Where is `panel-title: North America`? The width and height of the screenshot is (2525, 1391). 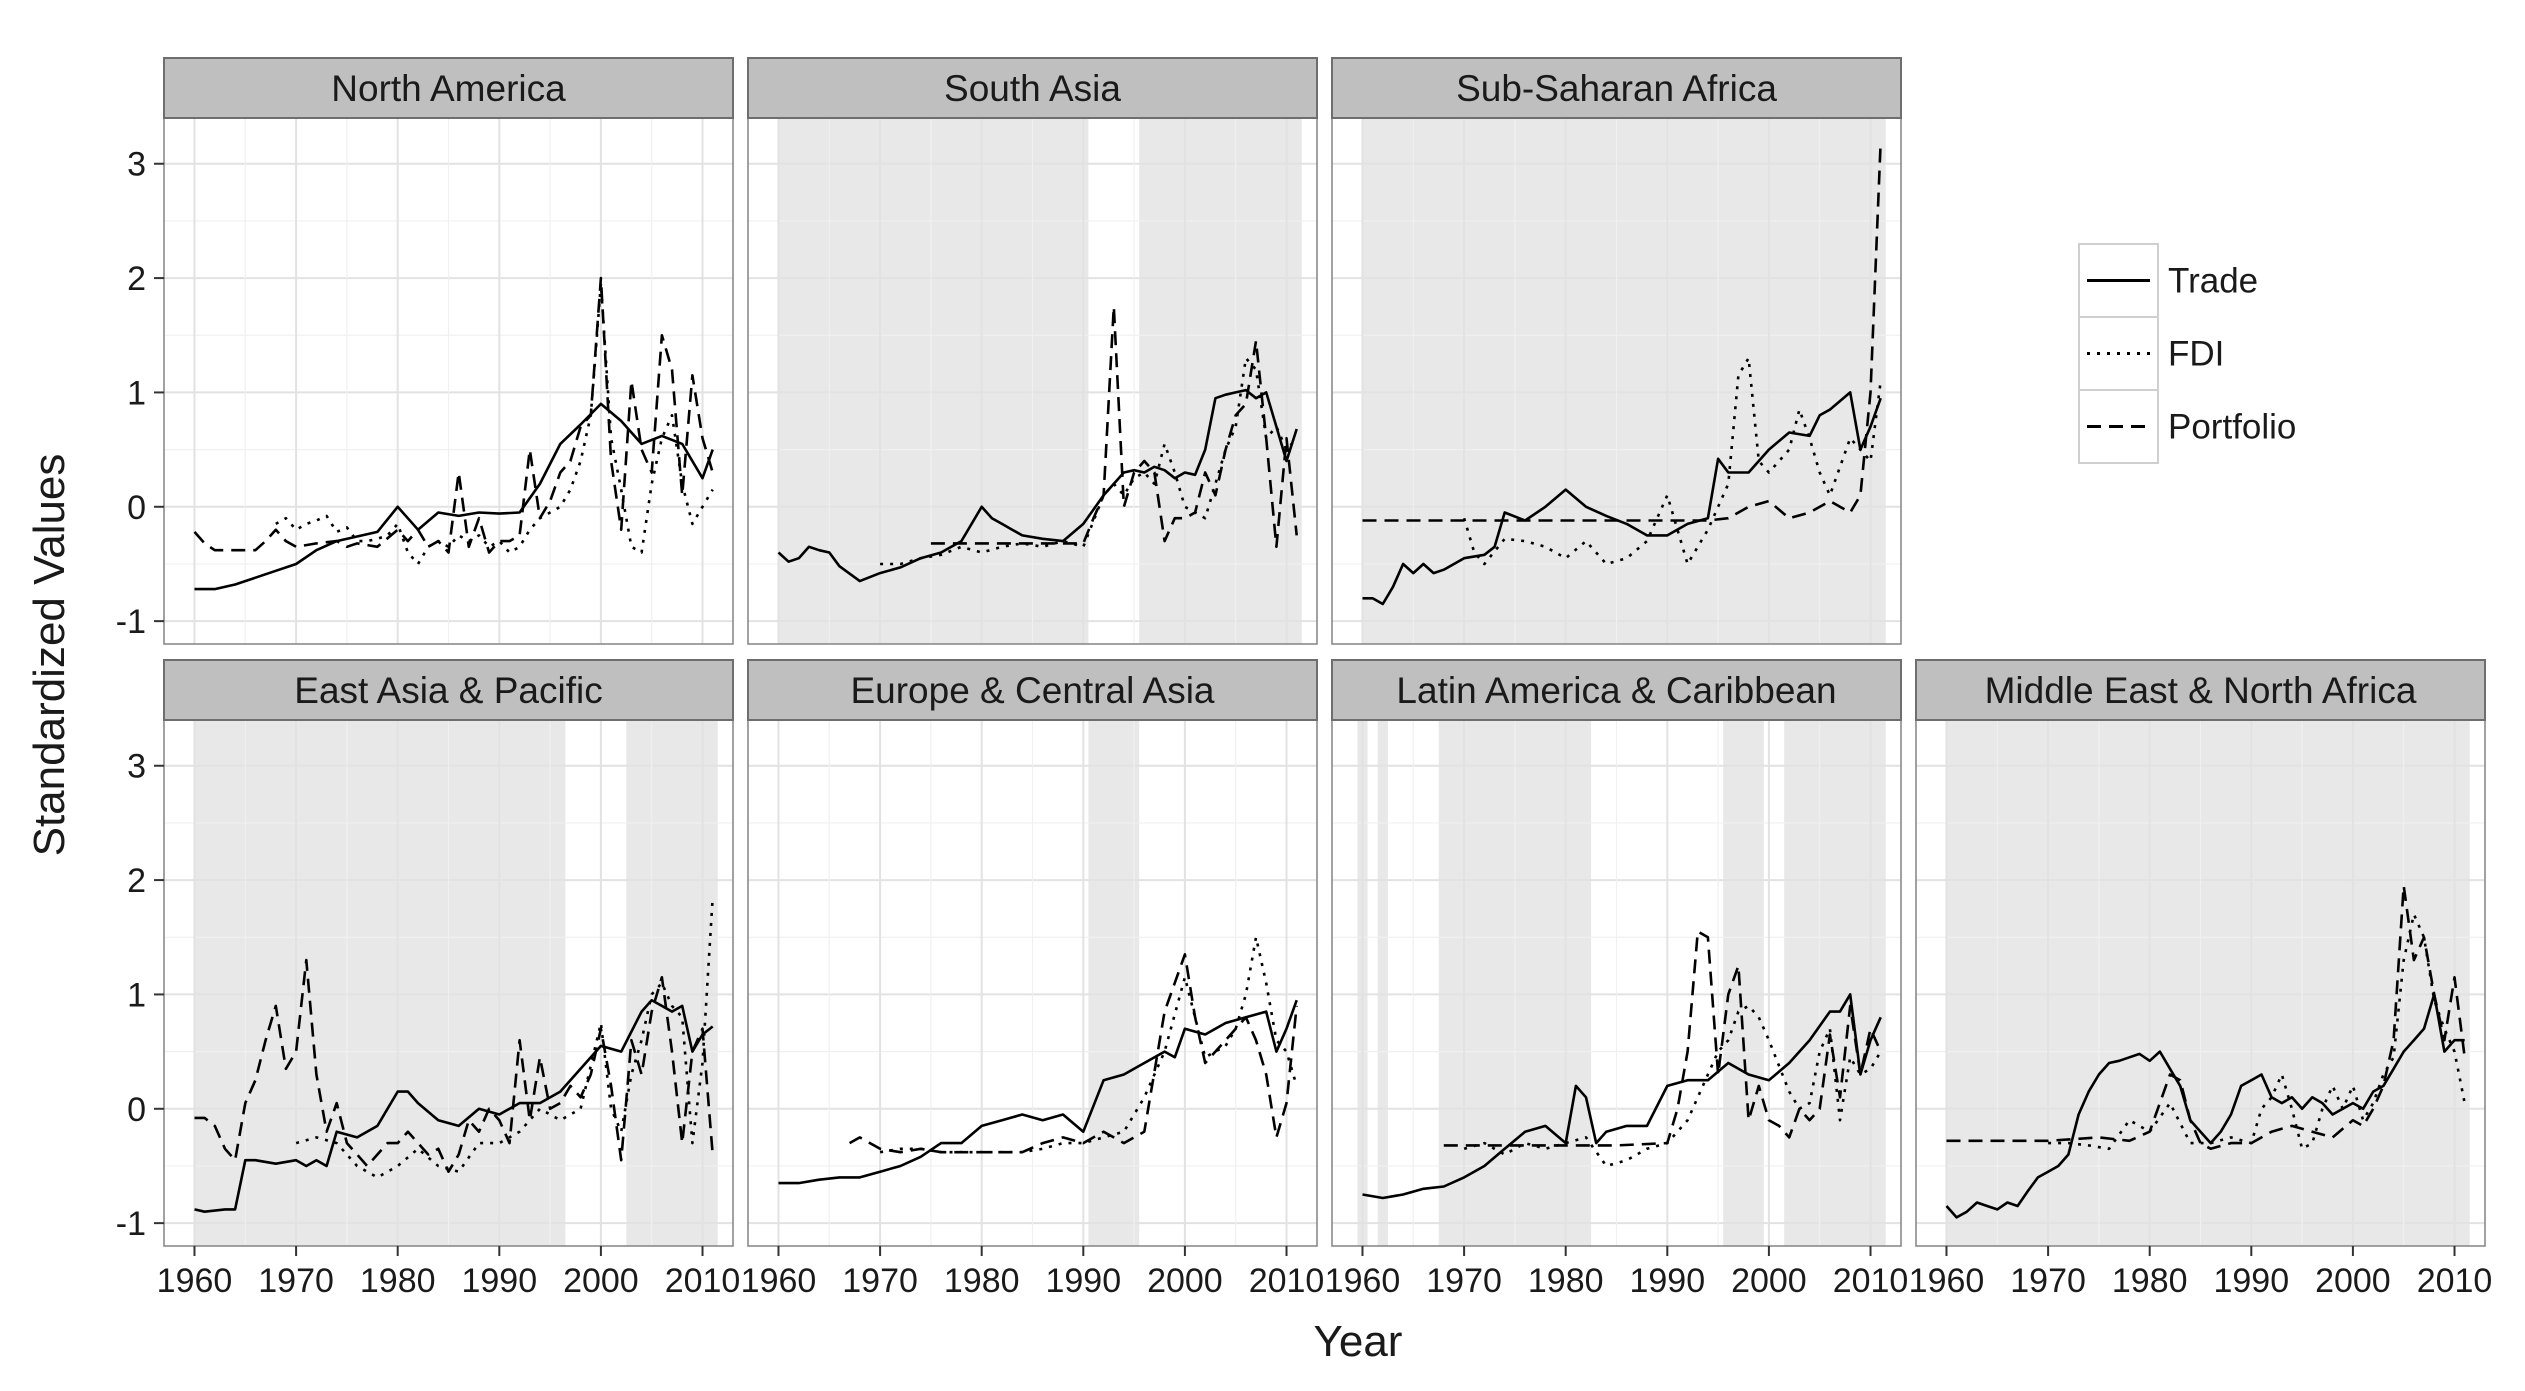 panel-title: North America is located at coordinates (448, 88).